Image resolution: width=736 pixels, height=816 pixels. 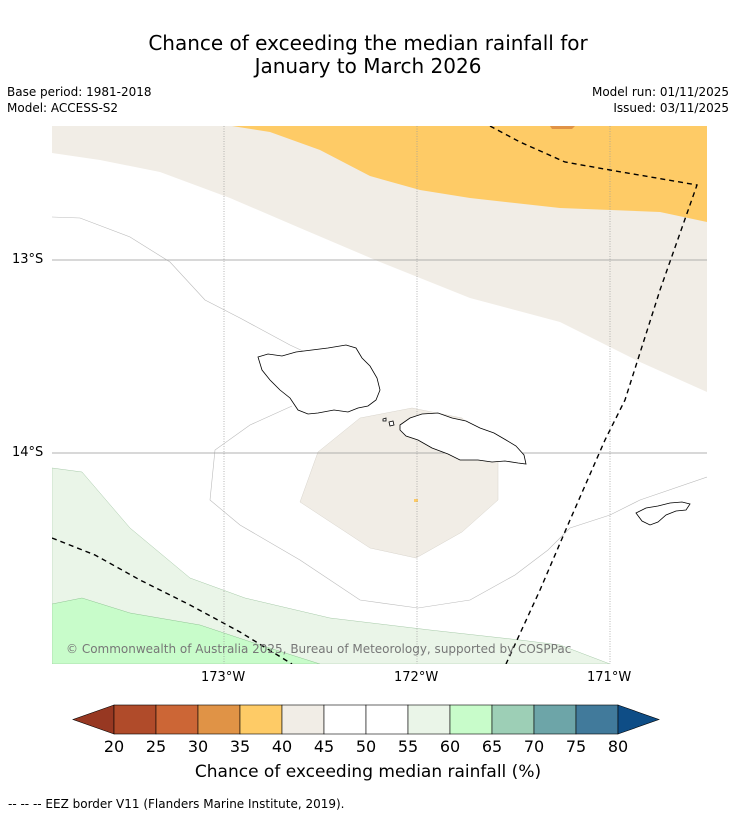 I want to click on lon-label-172w: 172°W, so click(x=416, y=677).